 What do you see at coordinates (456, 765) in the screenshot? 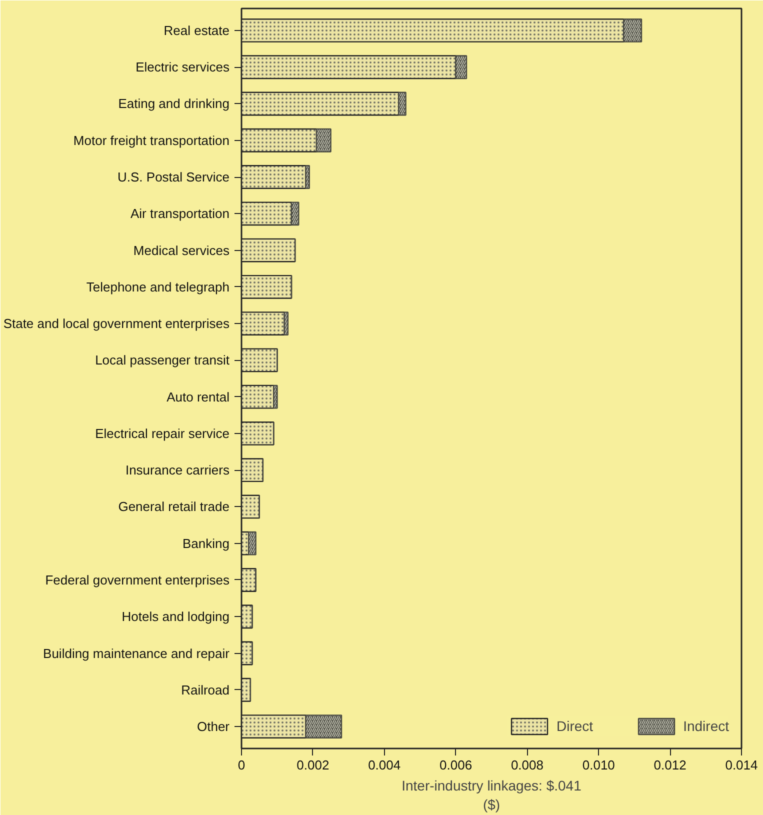
I see `x-tick-label: 0.006` at bounding box center [456, 765].